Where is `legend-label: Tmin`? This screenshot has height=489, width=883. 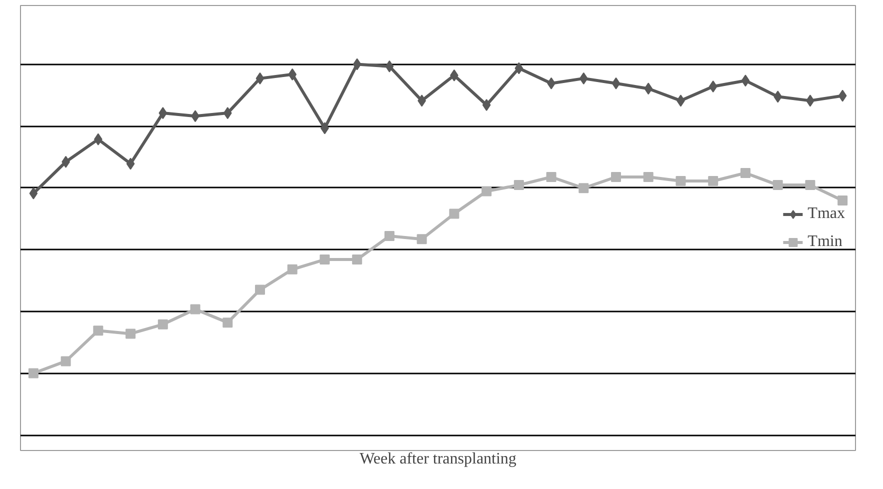 legend-label: Tmin is located at coordinates (825, 241).